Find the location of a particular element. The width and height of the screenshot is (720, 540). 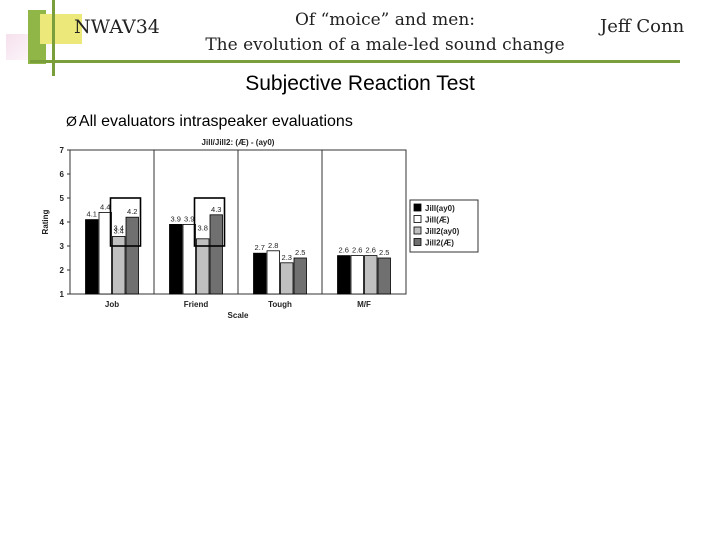

legend-label: Jill2(Æ) is located at coordinates (439, 243).